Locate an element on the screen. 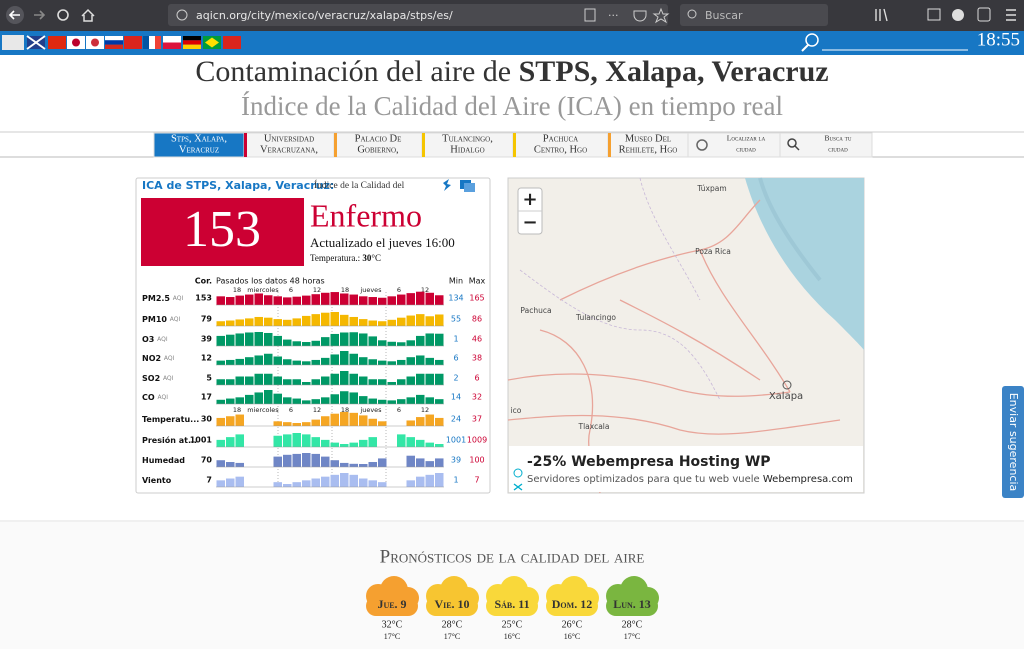 This screenshot has height=649, width=1024. time-label: 12 is located at coordinates (317, 410).